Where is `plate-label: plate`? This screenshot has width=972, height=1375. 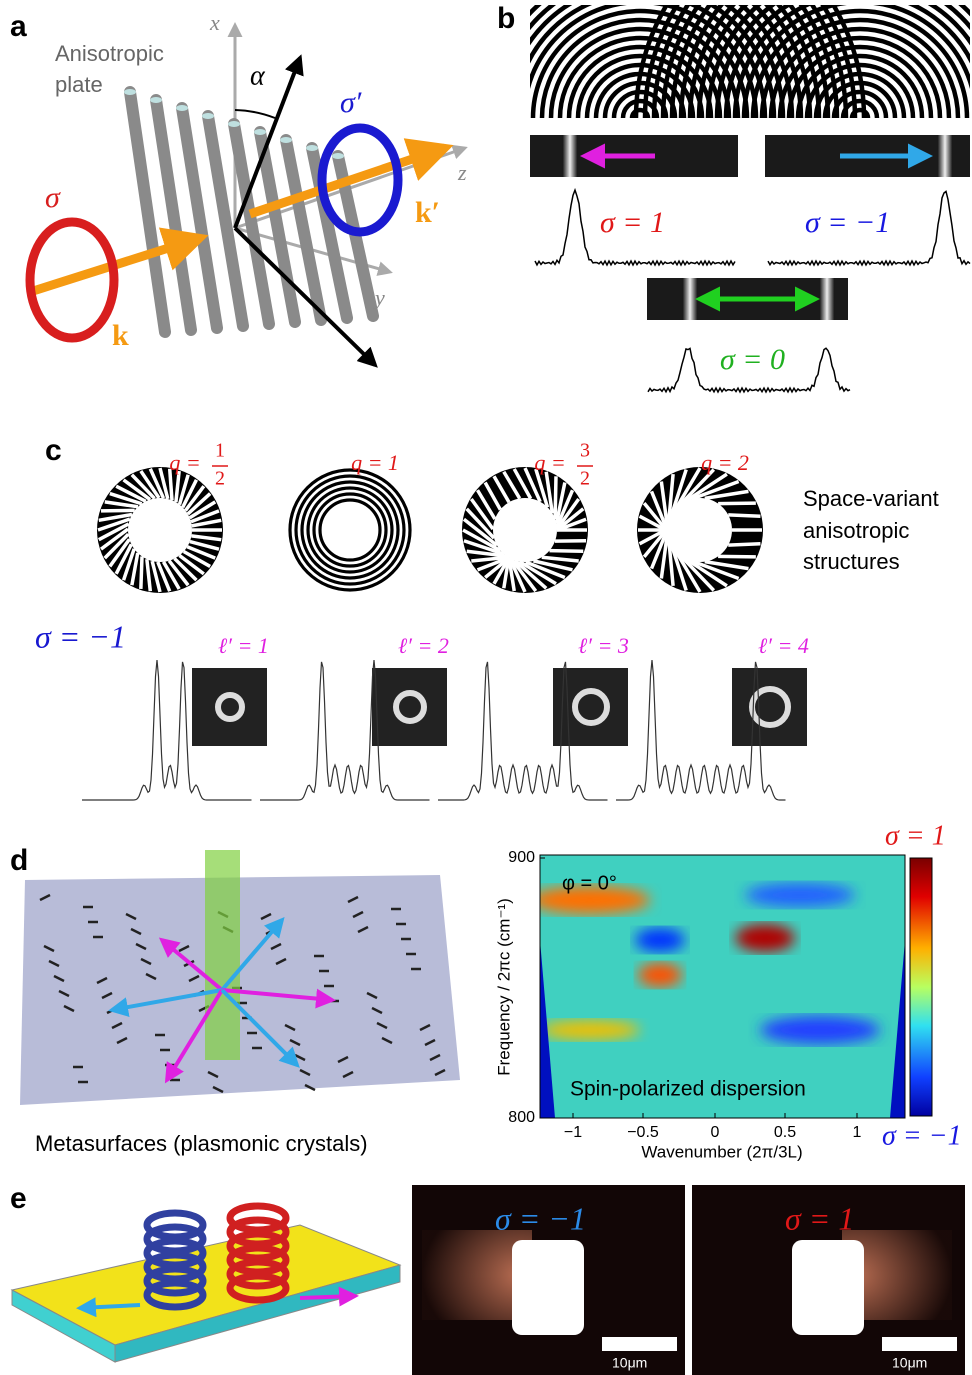 plate-label: plate is located at coordinates (79, 84).